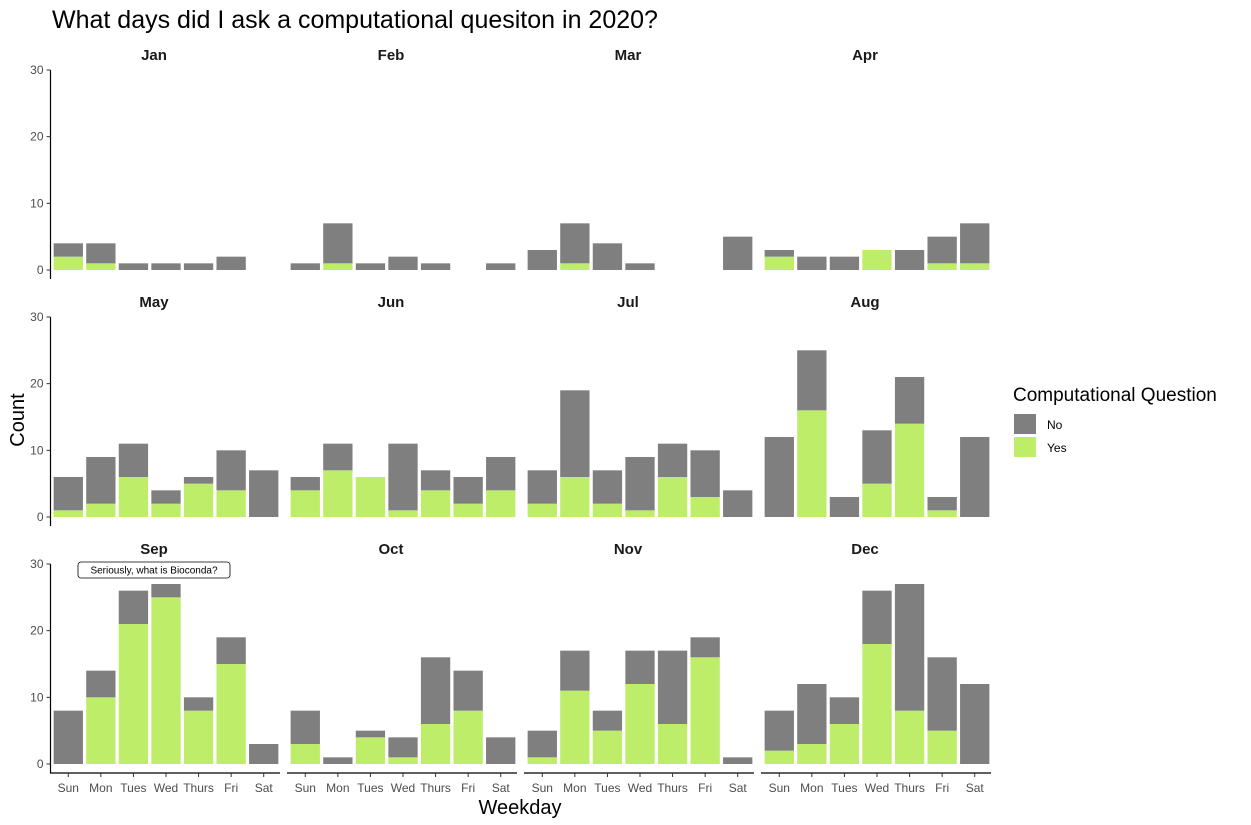 The width and height of the screenshot is (1251, 825). I want to click on facet-panel-dec: Dec Sun Mon Tues Wed Thurs Fri Sat, so click(876, 668).